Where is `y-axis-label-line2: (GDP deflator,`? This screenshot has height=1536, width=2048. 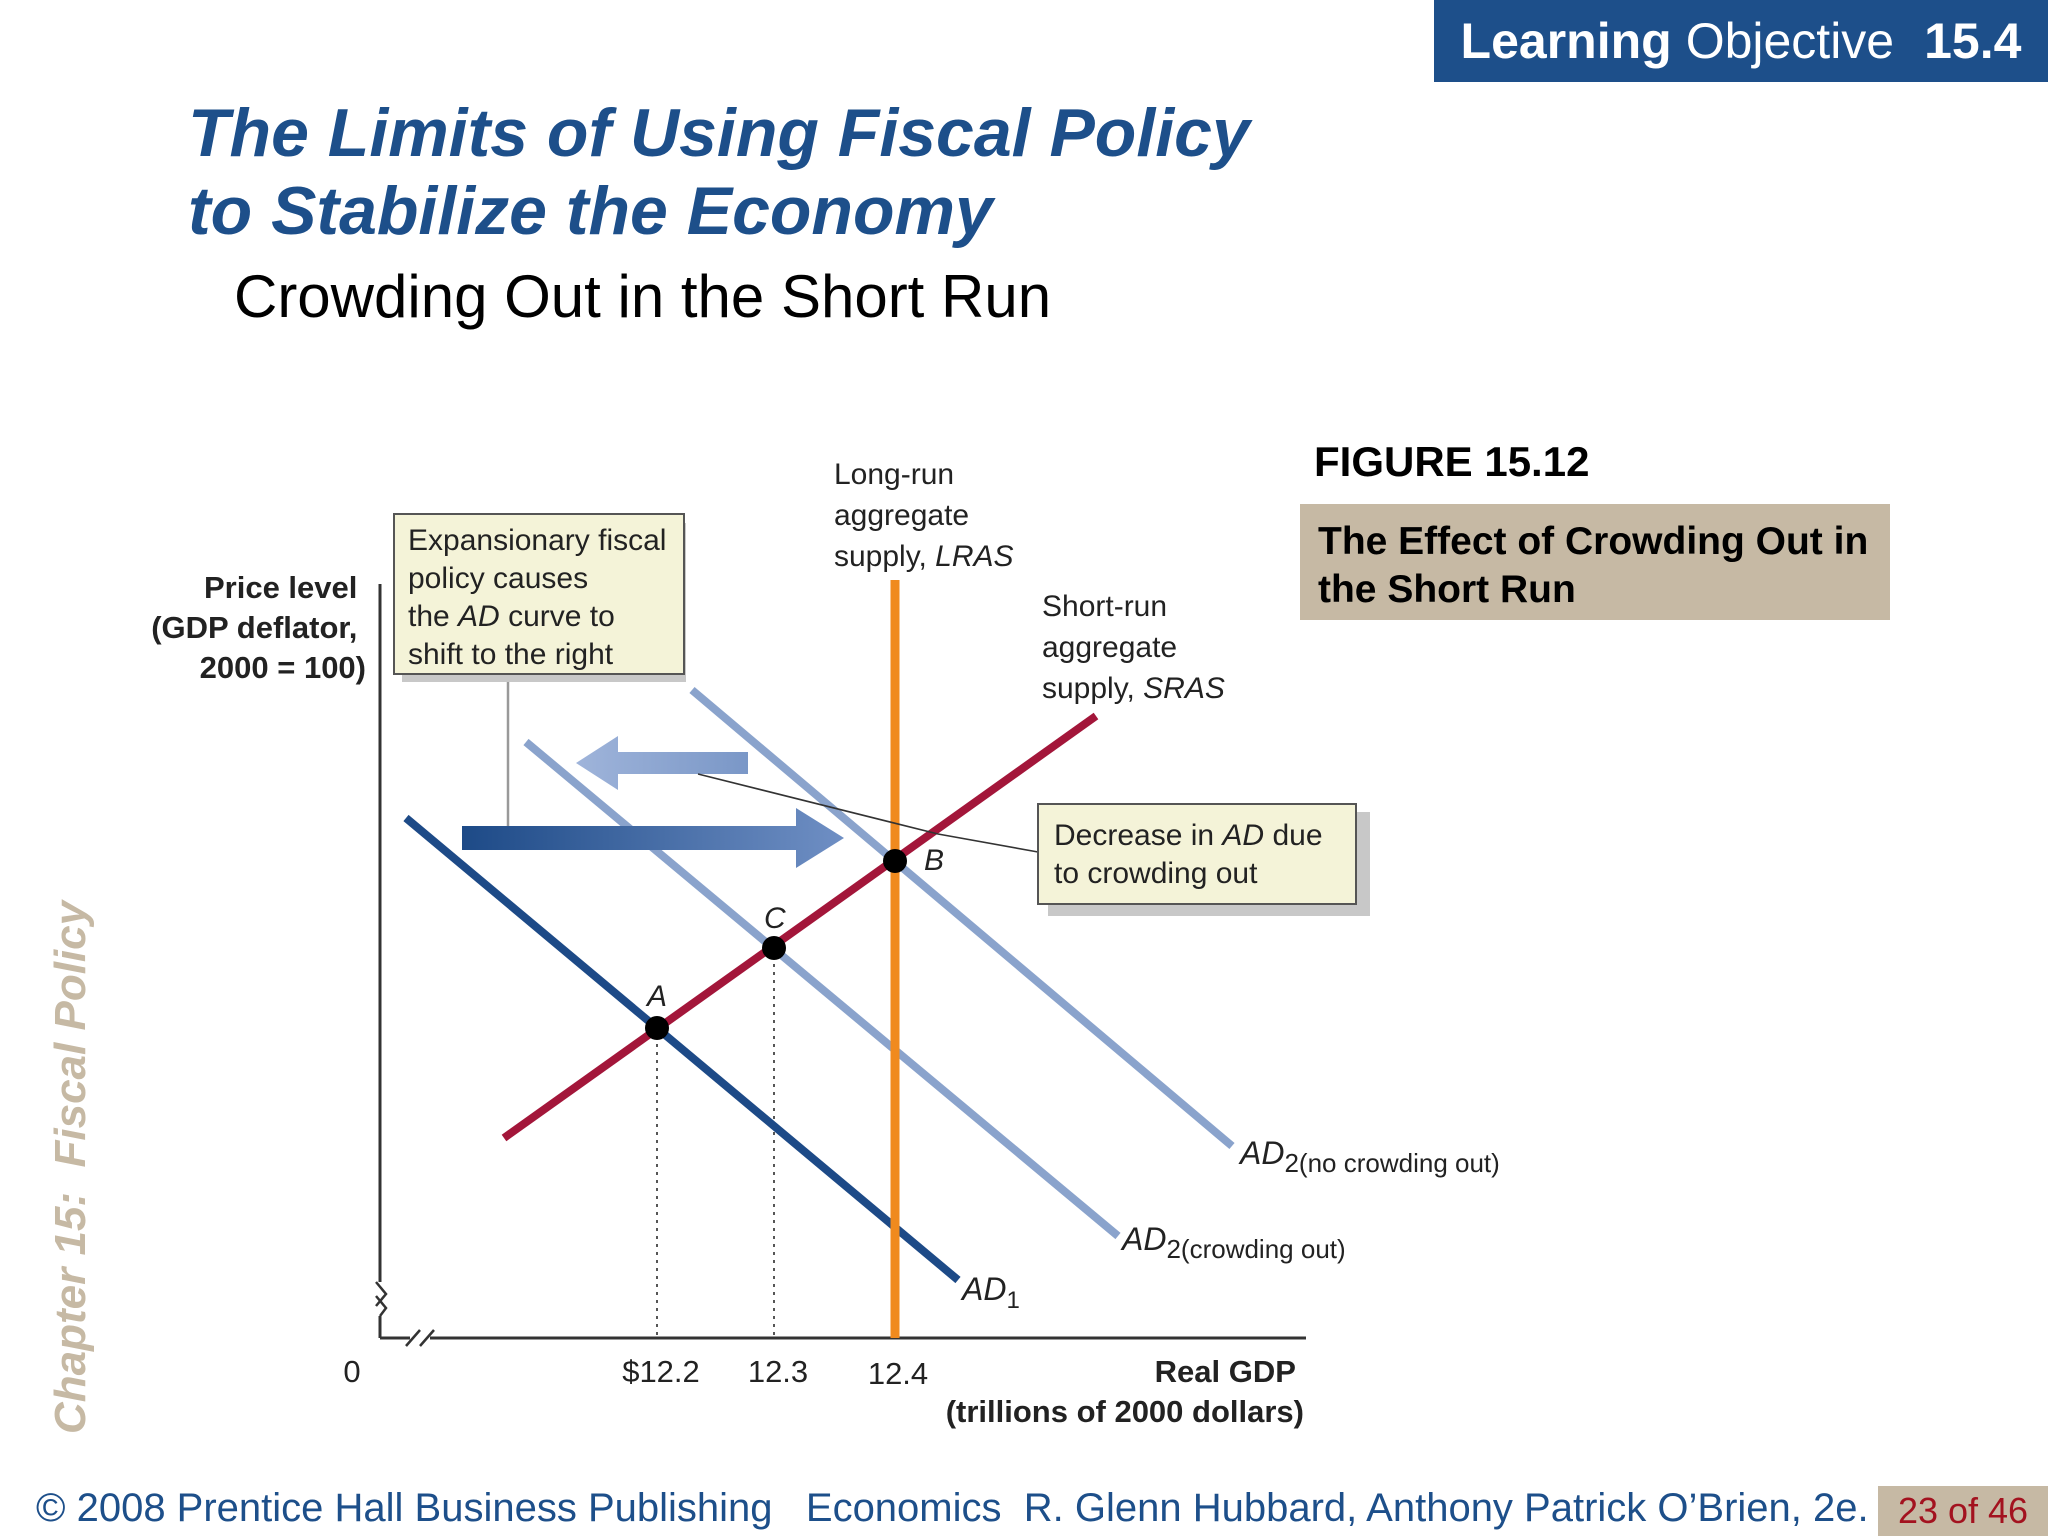
y-axis-label-line2: (GDP deflator, is located at coordinates (254, 627).